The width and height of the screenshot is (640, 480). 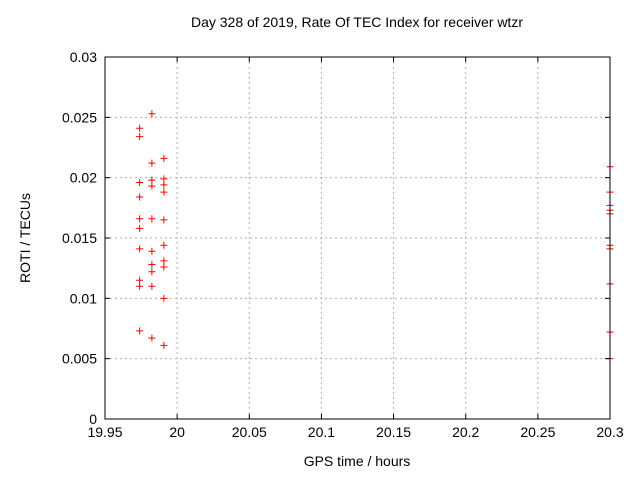 I want to click on x-tick-label: 19.95, so click(x=104, y=432).